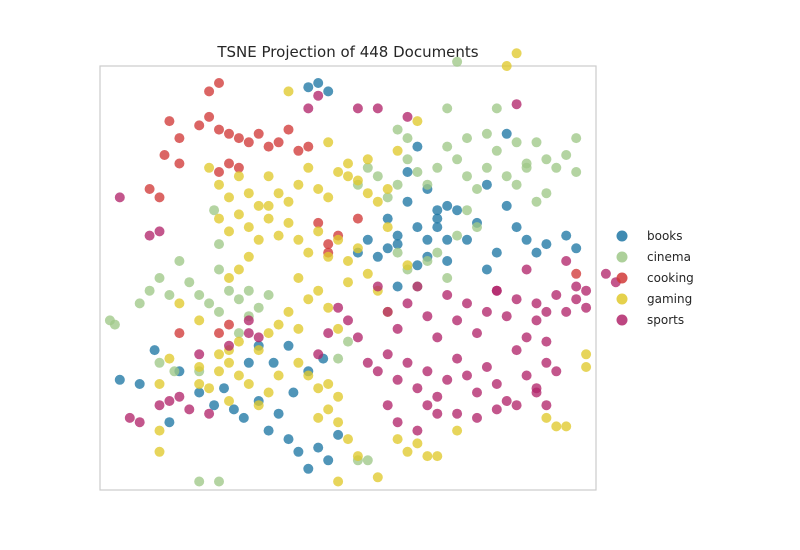 The image size is (800, 550). Describe the element at coordinates (622, 257) in the screenshot. I see `legend-marker-cinema` at that location.